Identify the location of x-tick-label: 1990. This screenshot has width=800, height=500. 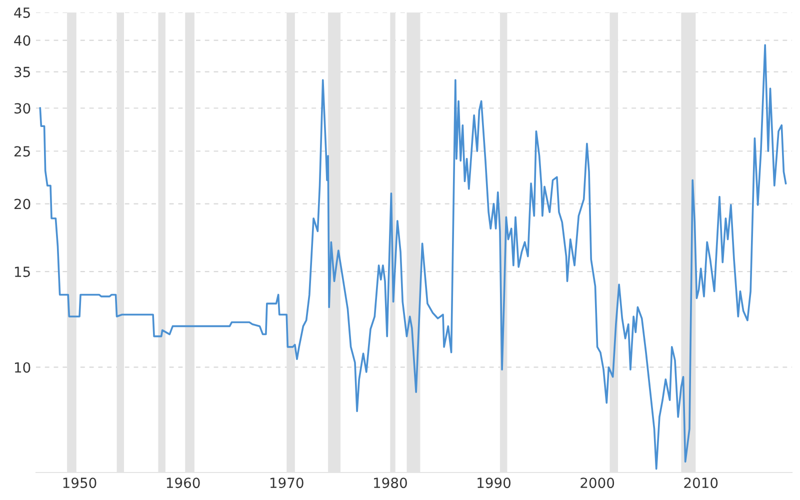
(494, 483).